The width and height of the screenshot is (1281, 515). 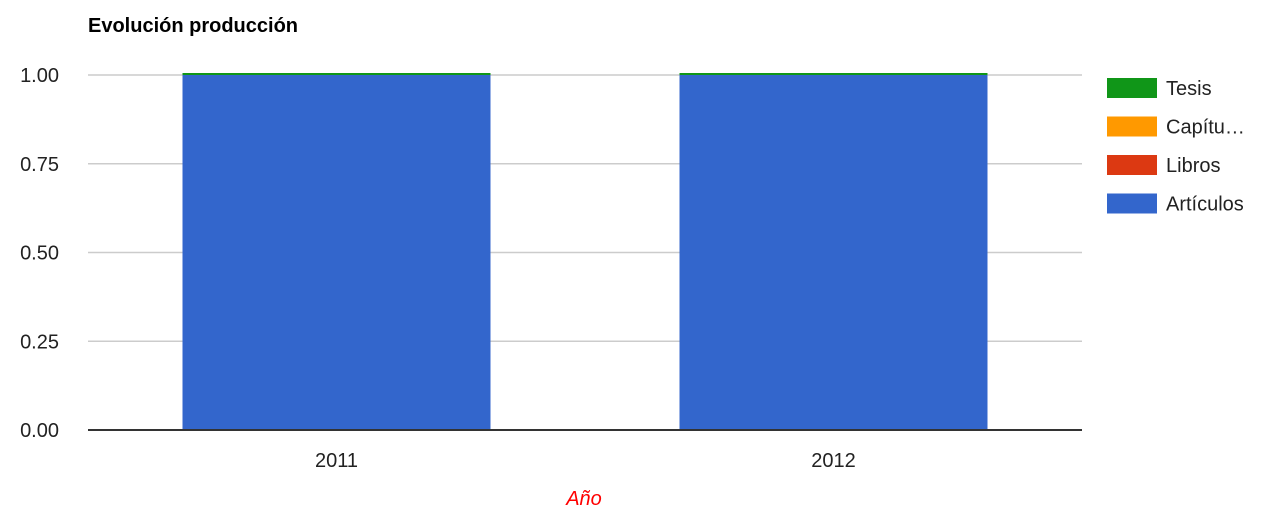 What do you see at coordinates (39, 165) in the screenshot?
I see `y-tick-label: 0.75` at bounding box center [39, 165].